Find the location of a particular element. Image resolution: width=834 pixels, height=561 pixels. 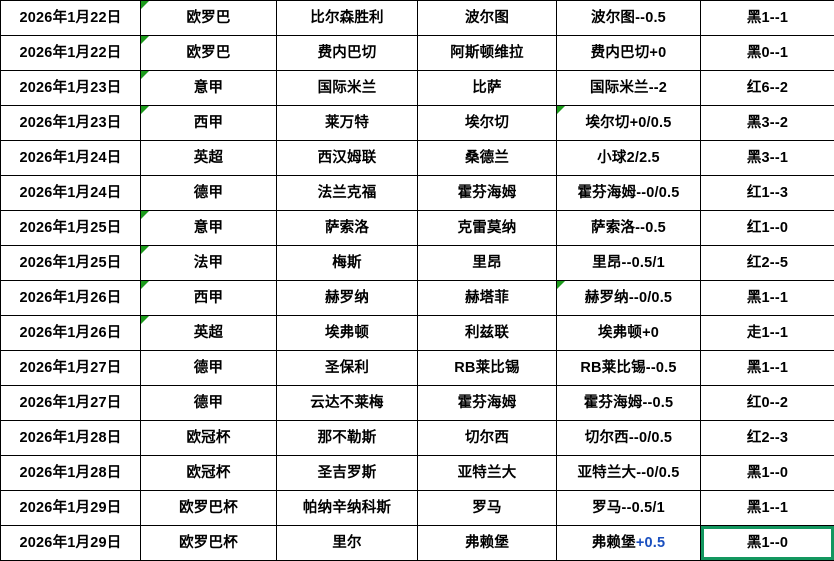

cell-away-team: 赫塔菲 is located at coordinates (487, 298).